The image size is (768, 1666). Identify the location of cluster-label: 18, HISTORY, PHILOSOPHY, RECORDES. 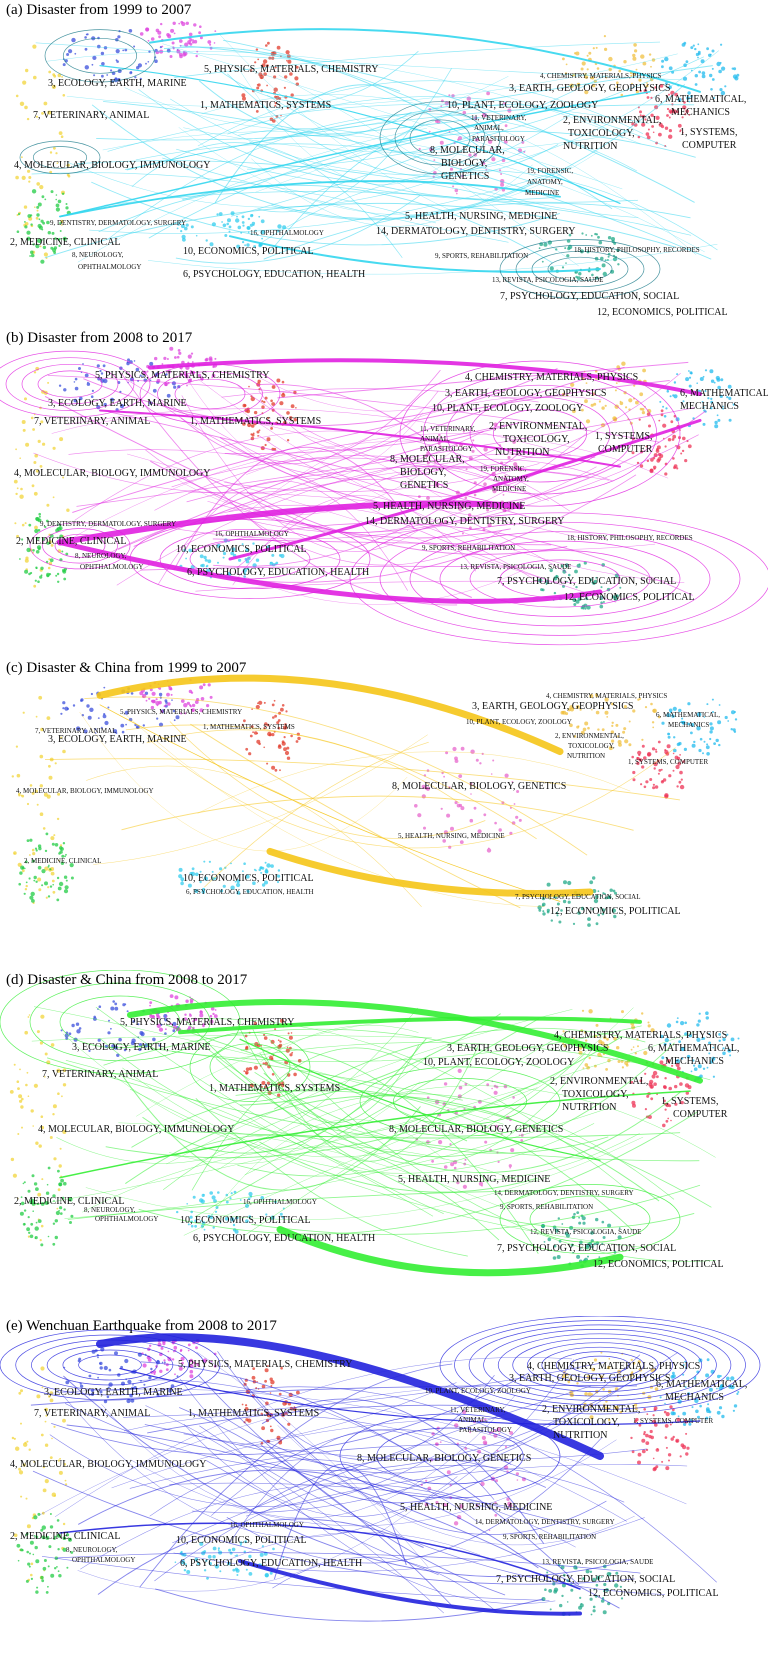
(637, 250).